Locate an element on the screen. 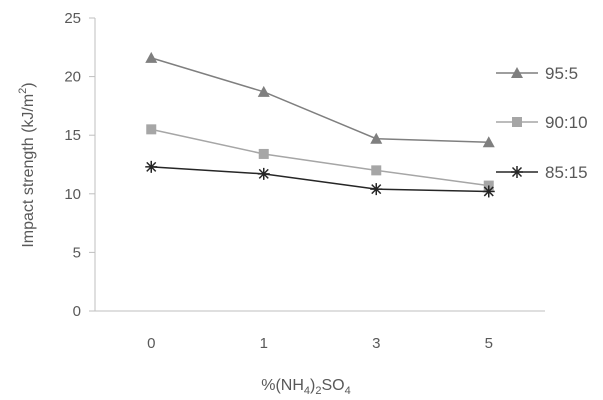 This screenshot has height=400, width=603. x-tick-label: 0 is located at coordinates (151, 343).